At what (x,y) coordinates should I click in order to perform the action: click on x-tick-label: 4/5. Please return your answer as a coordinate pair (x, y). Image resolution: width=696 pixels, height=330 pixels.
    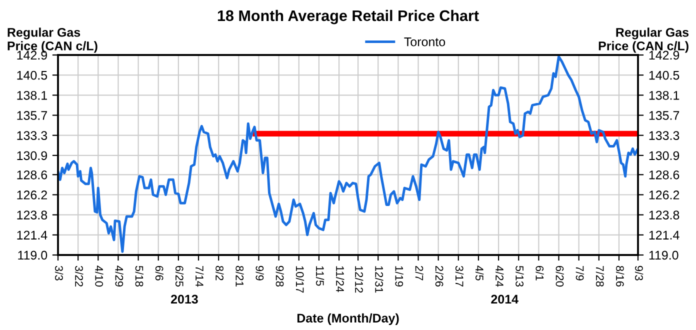
    Looking at the image, I should click on (479, 273).